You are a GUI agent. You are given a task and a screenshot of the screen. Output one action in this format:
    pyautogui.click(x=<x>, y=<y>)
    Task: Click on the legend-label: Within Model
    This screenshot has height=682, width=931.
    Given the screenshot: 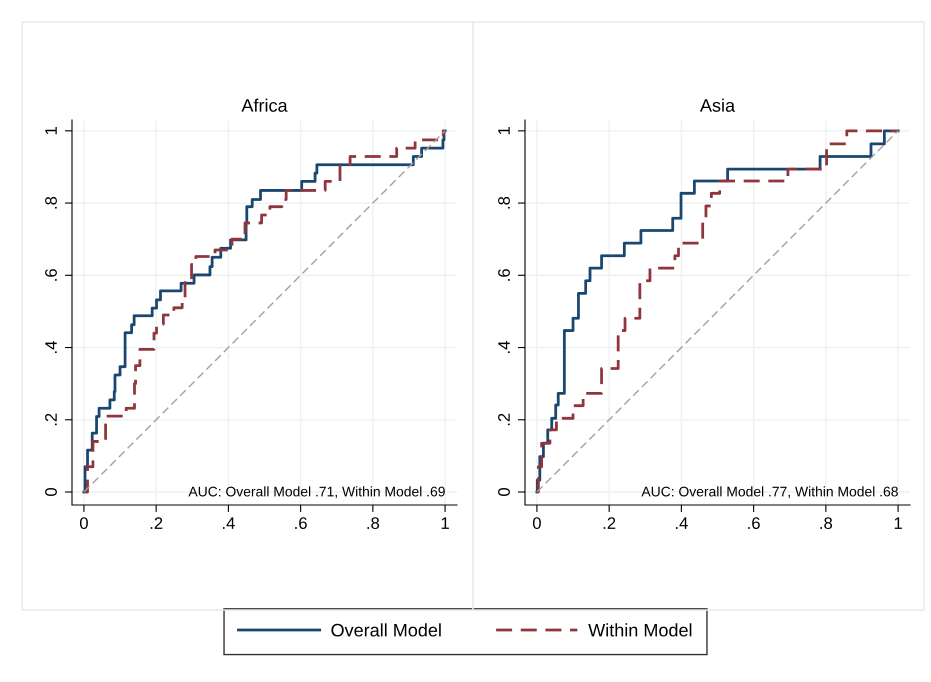 What is the action you would take?
    pyautogui.click(x=640, y=630)
    